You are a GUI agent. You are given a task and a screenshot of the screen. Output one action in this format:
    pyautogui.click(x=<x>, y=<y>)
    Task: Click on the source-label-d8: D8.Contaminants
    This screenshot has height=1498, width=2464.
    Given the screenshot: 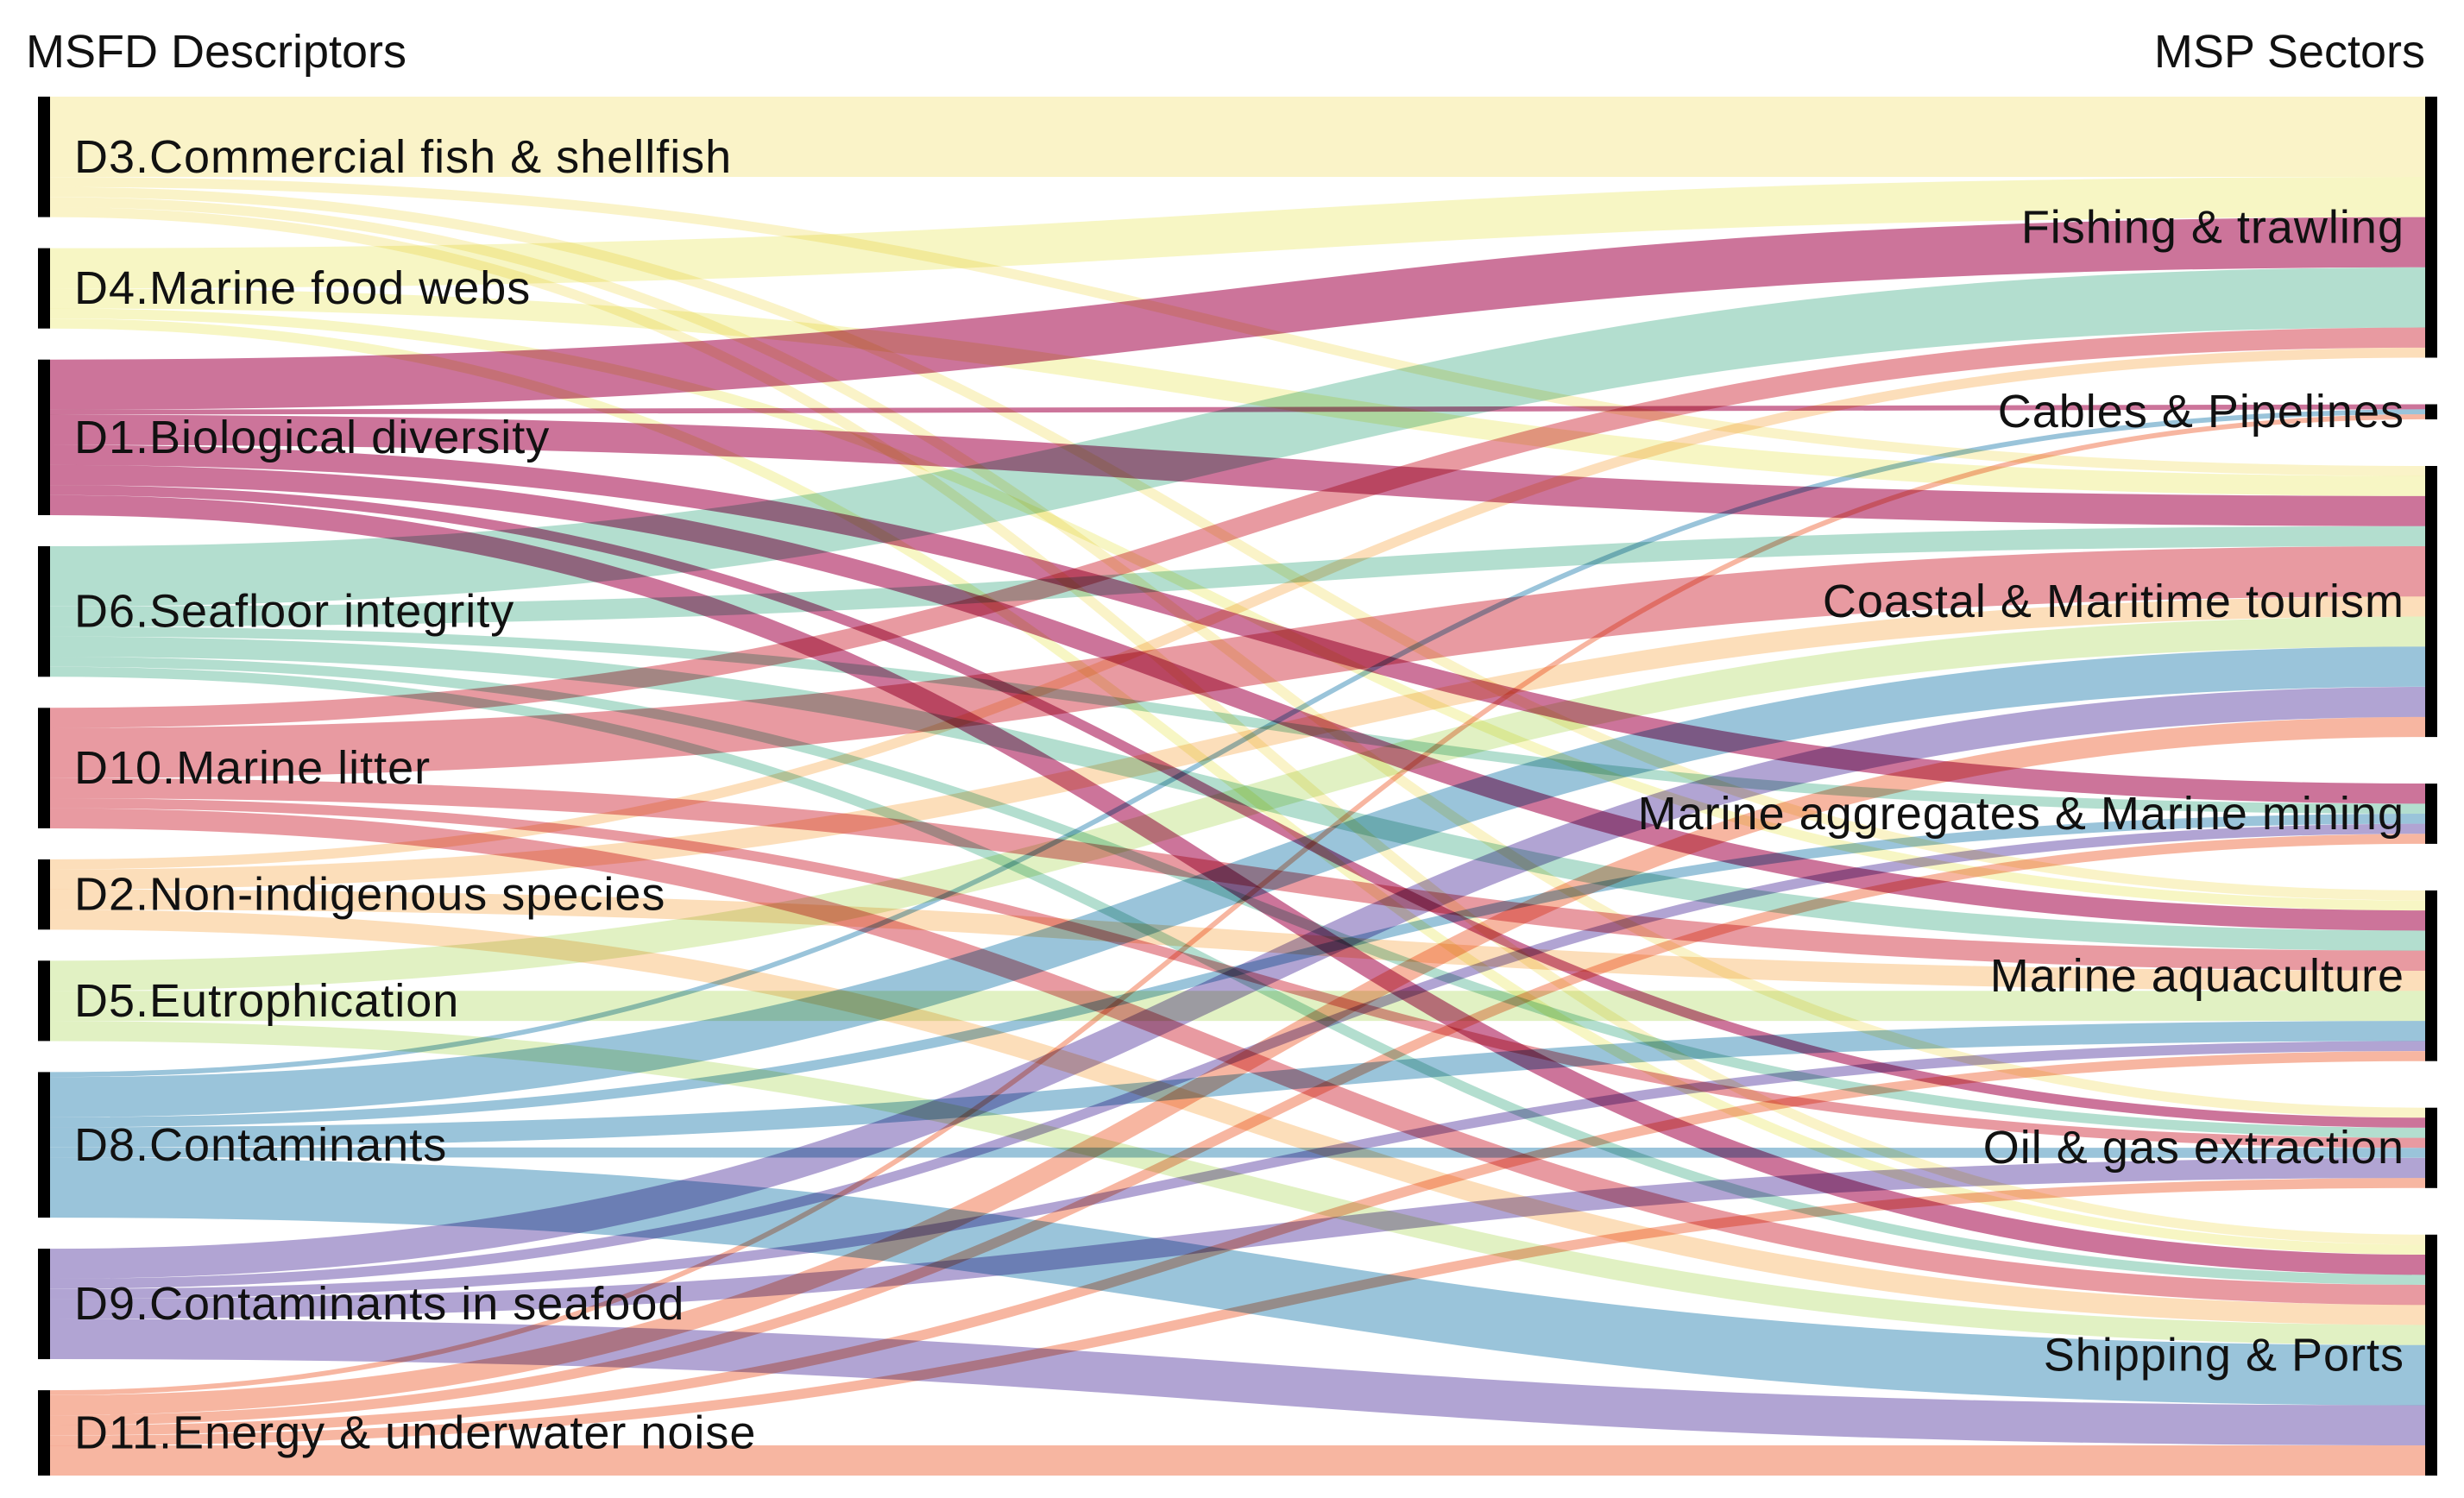 What is the action you would take?
    pyautogui.click(x=260, y=1145)
    